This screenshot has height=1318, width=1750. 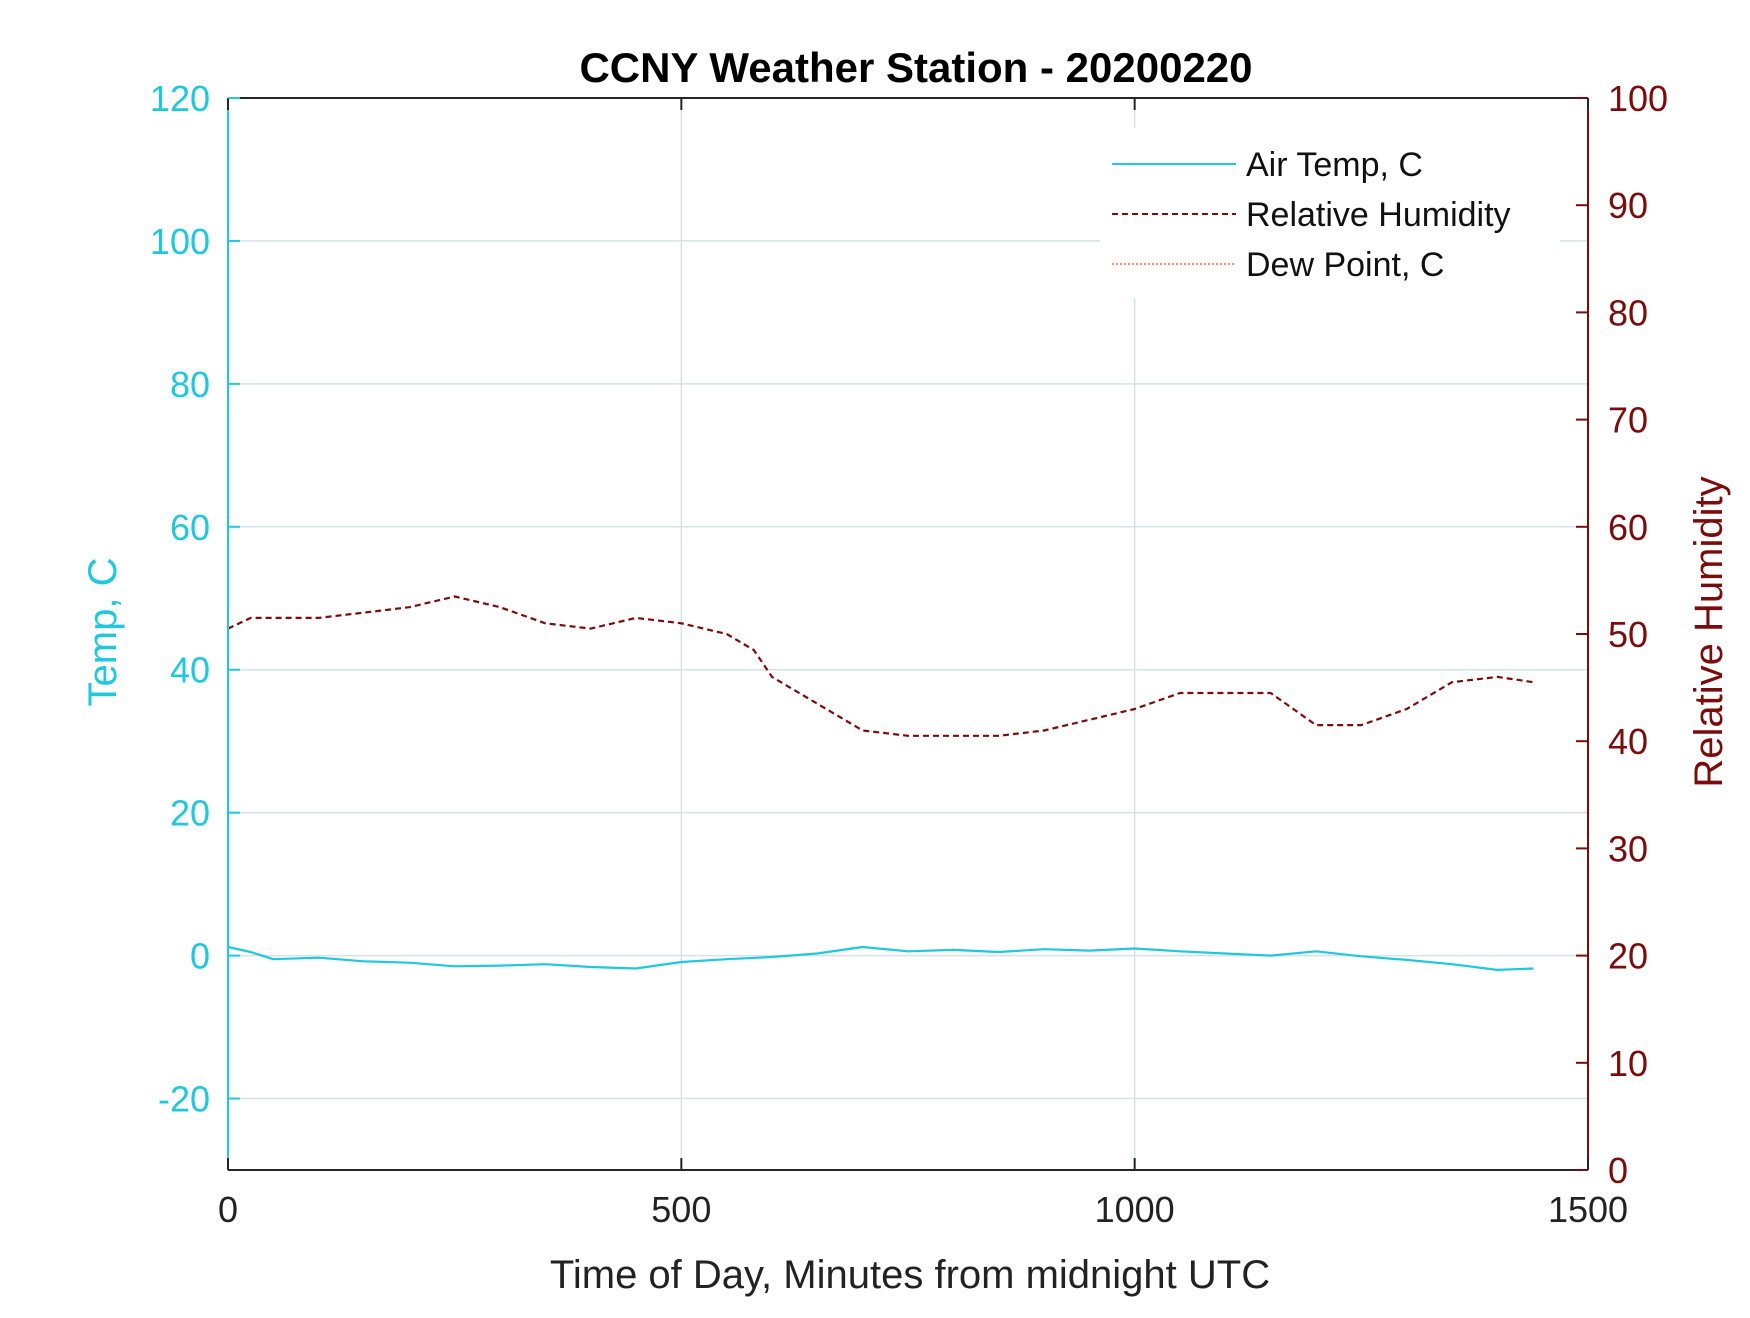 I want to click on y-right-tick-label: 0, so click(x=1618, y=1170).